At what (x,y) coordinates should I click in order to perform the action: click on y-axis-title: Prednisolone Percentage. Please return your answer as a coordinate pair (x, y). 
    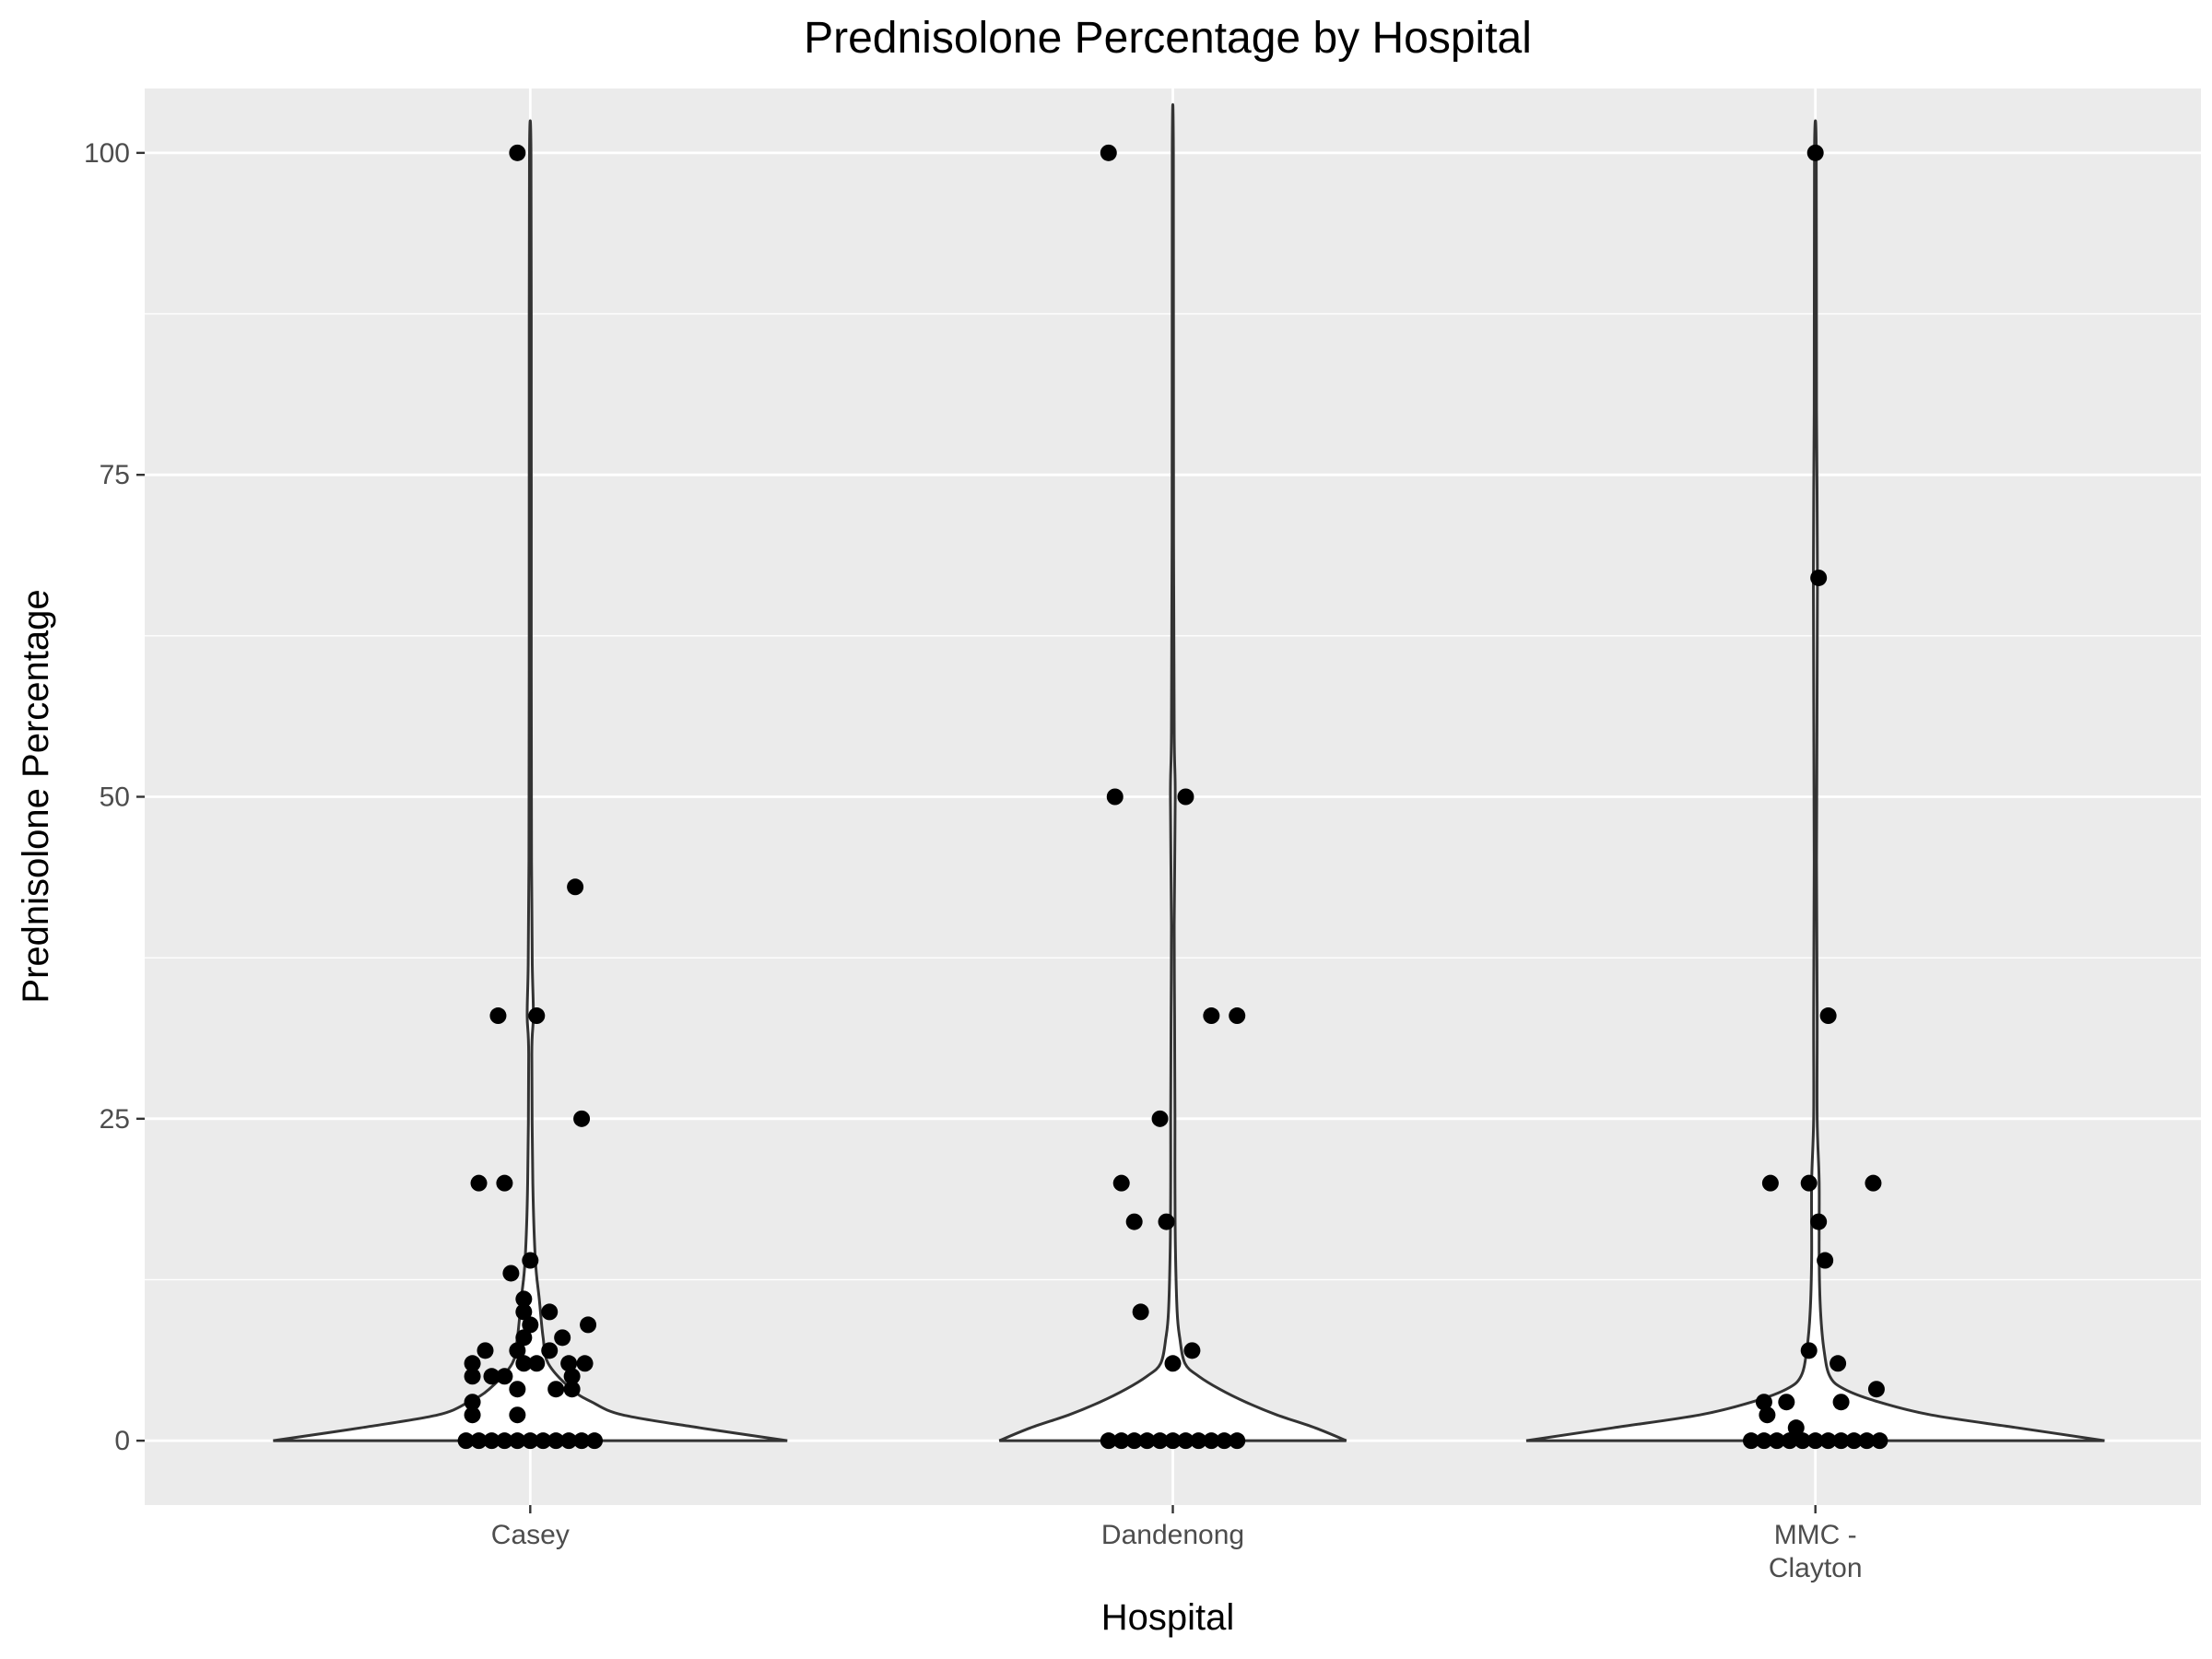
    Looking at the image, I should click on (36, 796).